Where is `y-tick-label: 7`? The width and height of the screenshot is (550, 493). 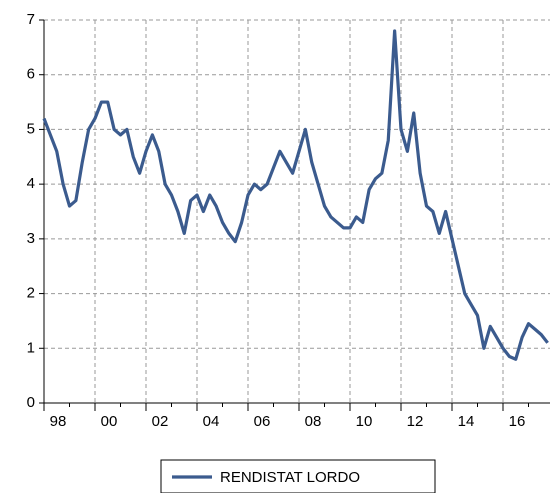 y-tick-label: 7 is located at coordinates (31, 19).